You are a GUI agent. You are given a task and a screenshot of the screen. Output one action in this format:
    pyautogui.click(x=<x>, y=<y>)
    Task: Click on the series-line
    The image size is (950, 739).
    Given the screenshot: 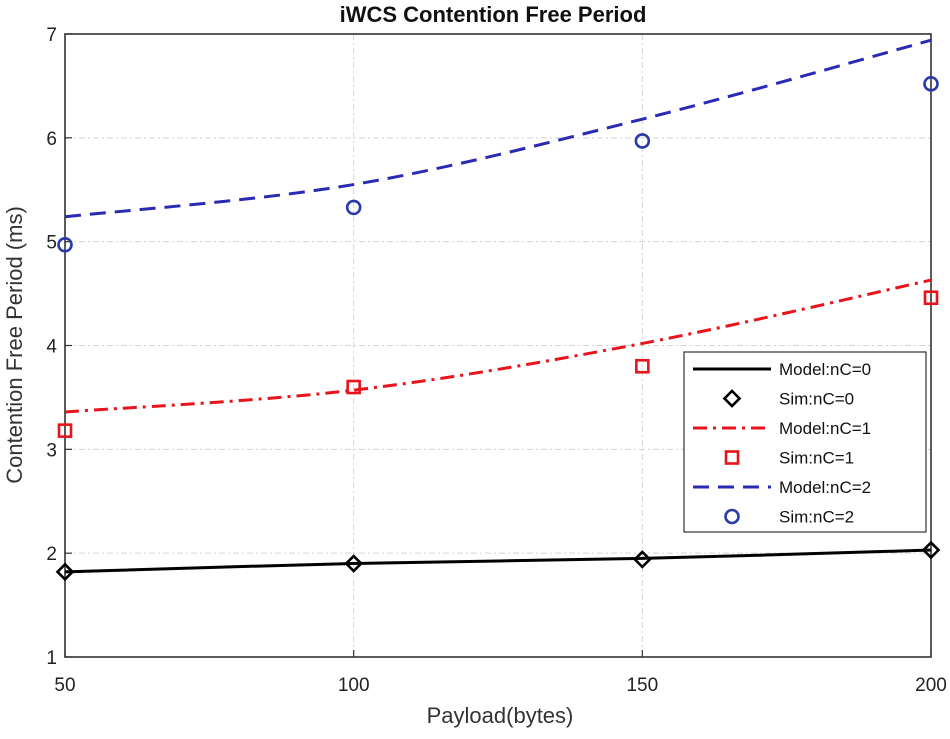 What is the action you would take?
    pyautogui.click(x=498, y=561)
    